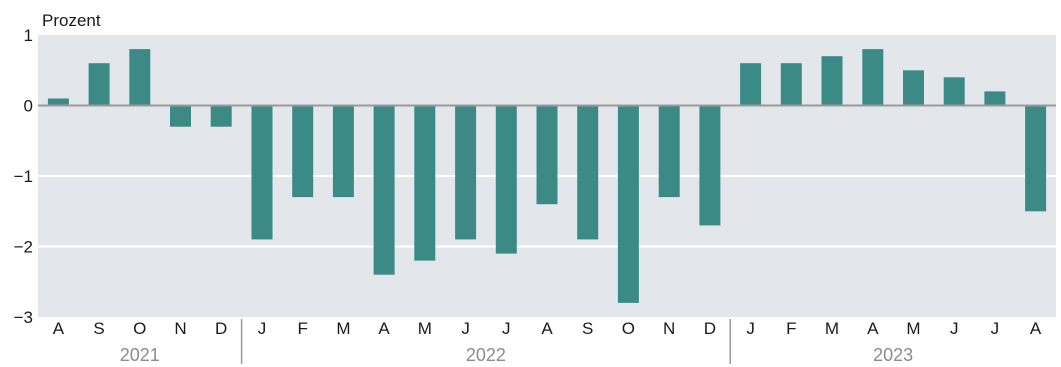 The height and width of the screenshot is (367, 1061). What do you see at coordinates (23, 317) in the screenshot?
I see `y-tick-label: −3` at bounding box center [23, 317].